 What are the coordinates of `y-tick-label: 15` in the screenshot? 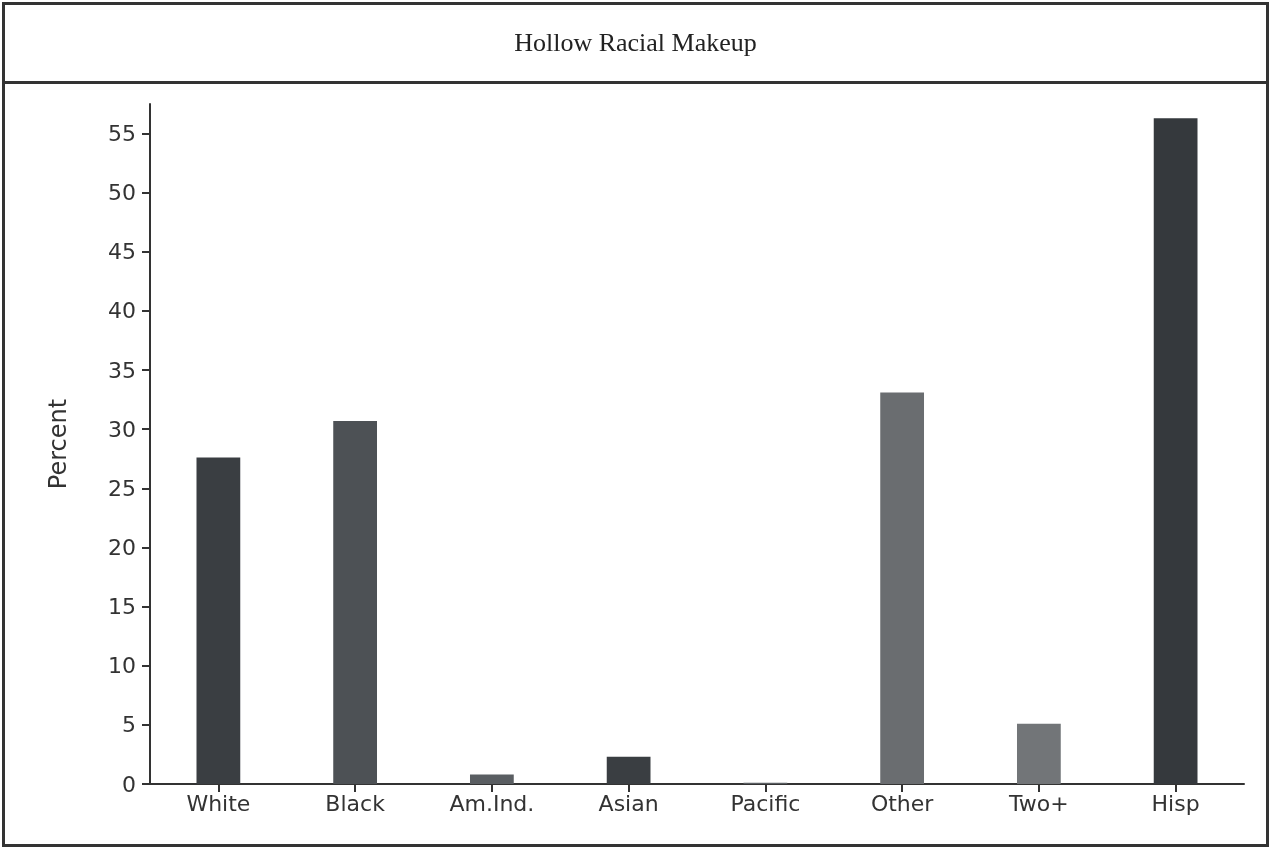 It's located at (122, 607).